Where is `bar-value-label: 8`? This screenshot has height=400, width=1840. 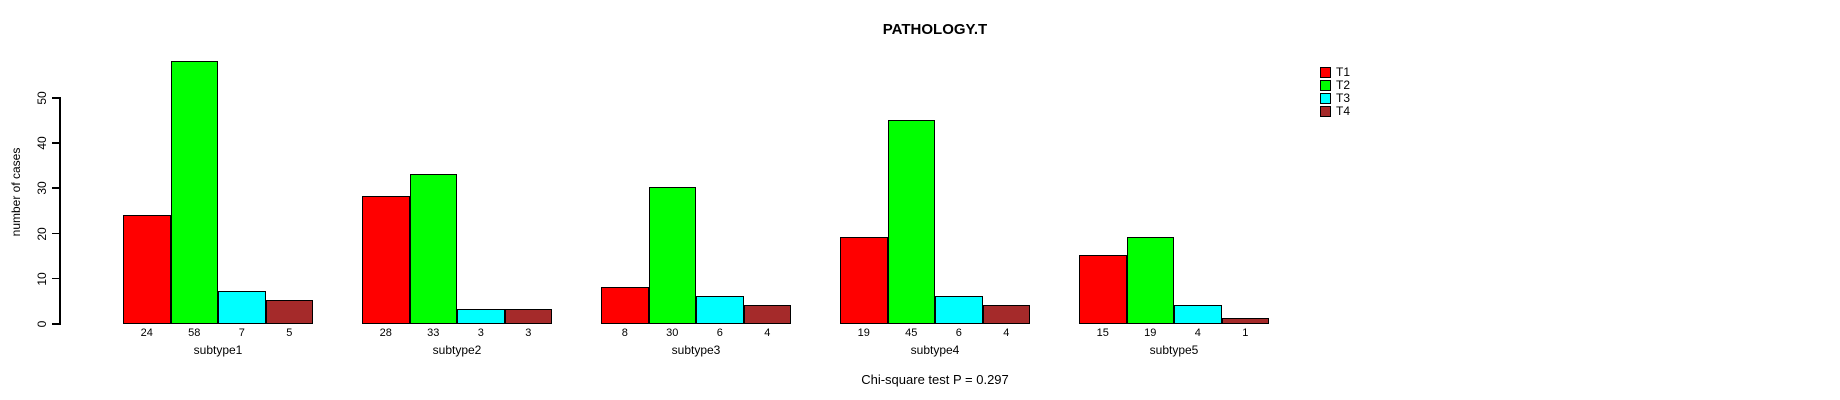
bar-value-label: 8 is located at coordinates (624, 333).